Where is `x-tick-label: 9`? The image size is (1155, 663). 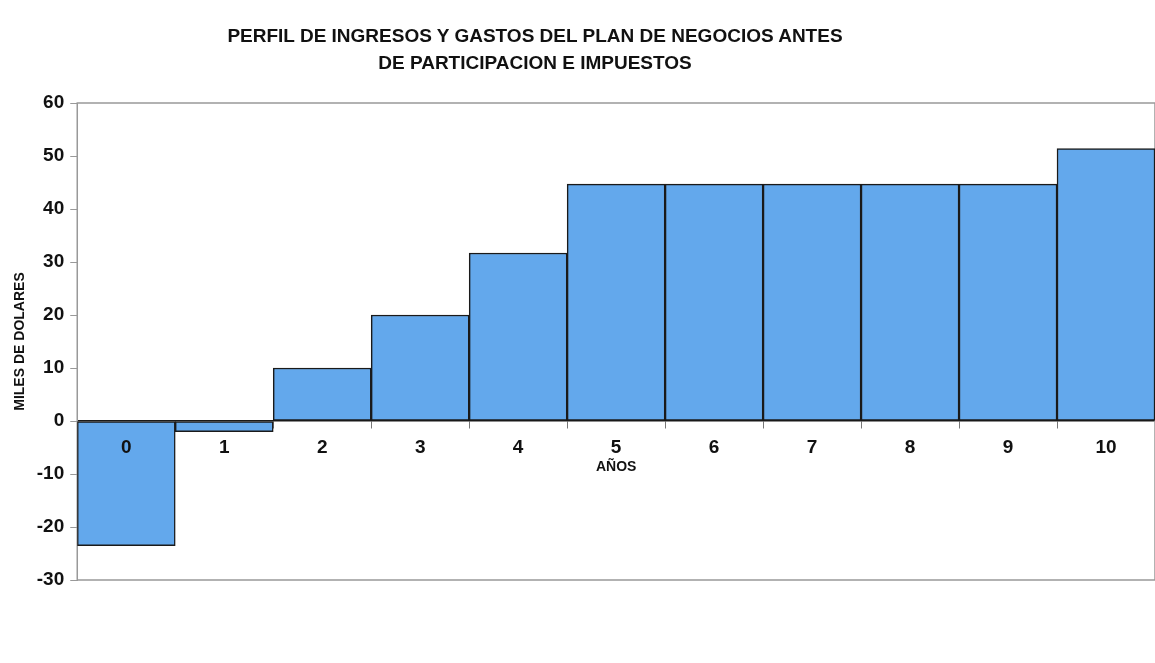 x-tick-label: 9 is located at coordinates (1008, 446).